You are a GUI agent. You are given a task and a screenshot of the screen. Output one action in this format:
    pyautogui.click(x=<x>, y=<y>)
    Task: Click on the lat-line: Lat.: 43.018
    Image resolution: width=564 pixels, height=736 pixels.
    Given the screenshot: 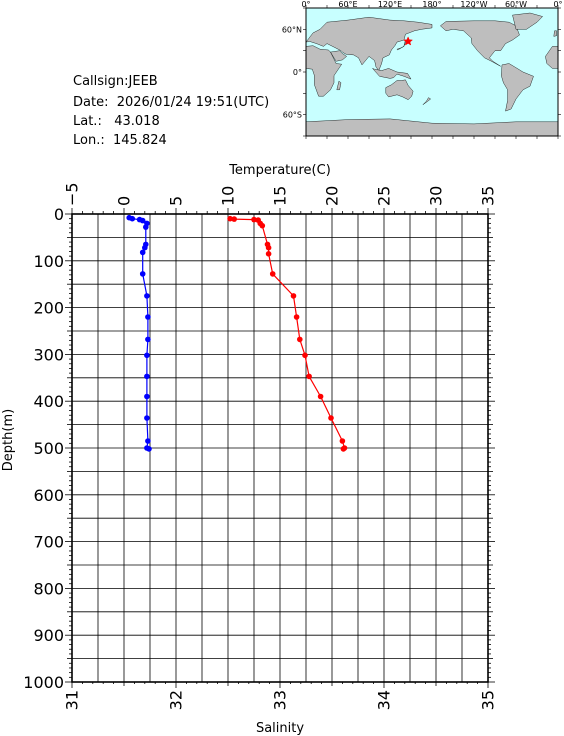 What is the action you would take?
    pyautogui.click(x=116, y=121)
    